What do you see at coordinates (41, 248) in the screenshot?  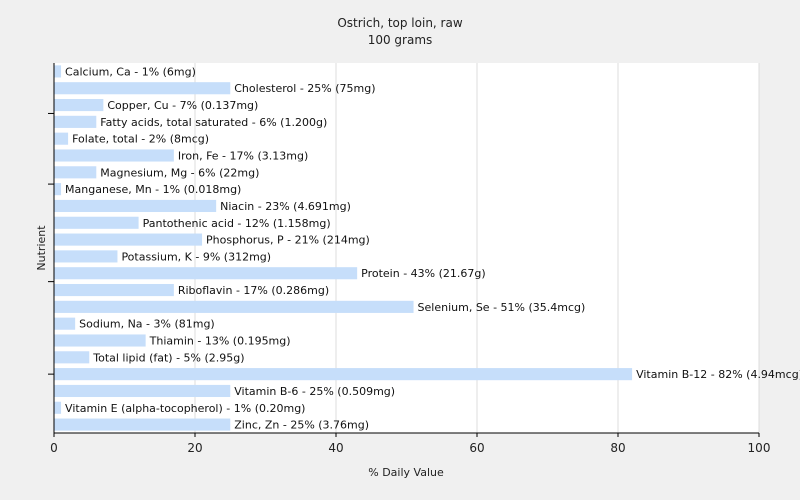 I see `y-axis-title: Nutrient` at bounding box center [41, 248].